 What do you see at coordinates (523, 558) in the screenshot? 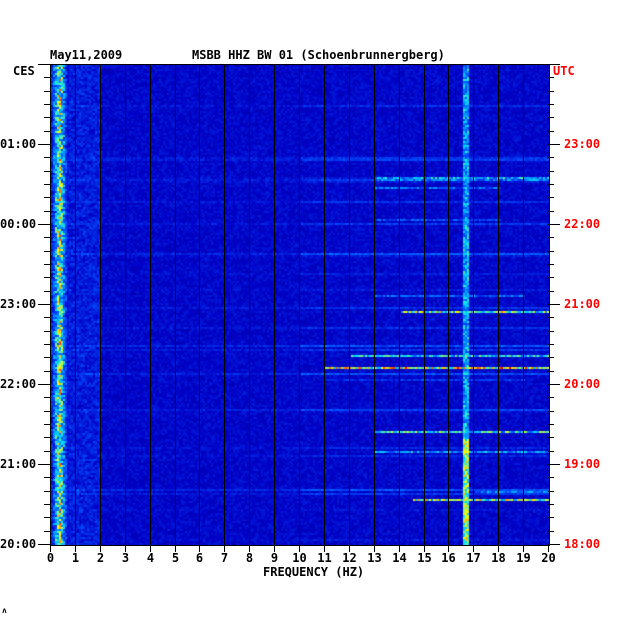
I see `x-tick-label: 19` at bounding box center [523, 558].